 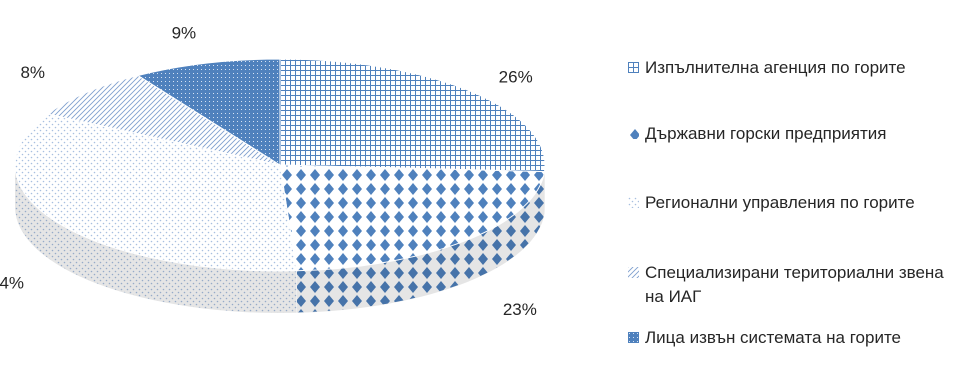 What do you see at coordinates (800, 134) in the screenshot?
I see `legend-label-2: Държавни горски предприятия` at bounding box center [800, 134].